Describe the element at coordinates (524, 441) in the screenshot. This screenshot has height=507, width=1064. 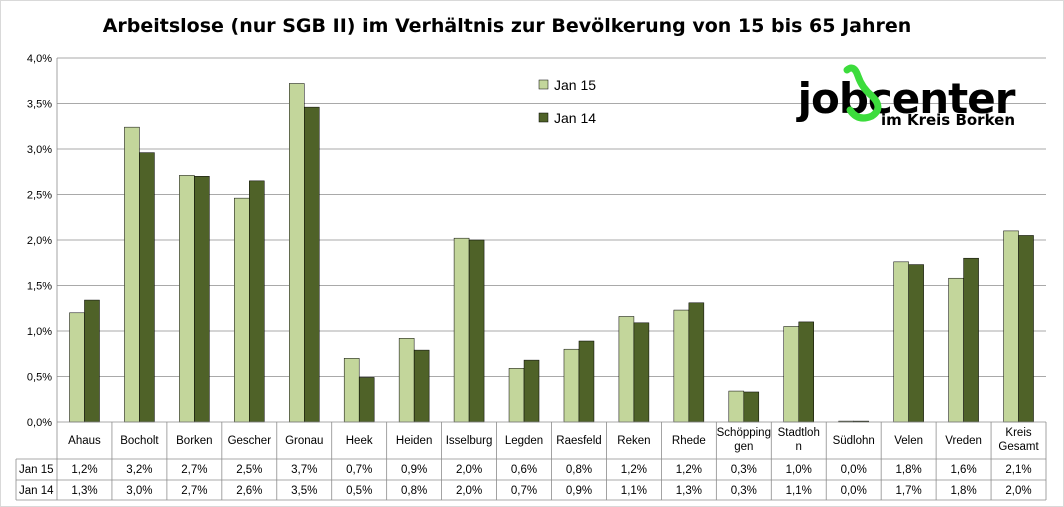
I see `category-label: Legden` at that location.